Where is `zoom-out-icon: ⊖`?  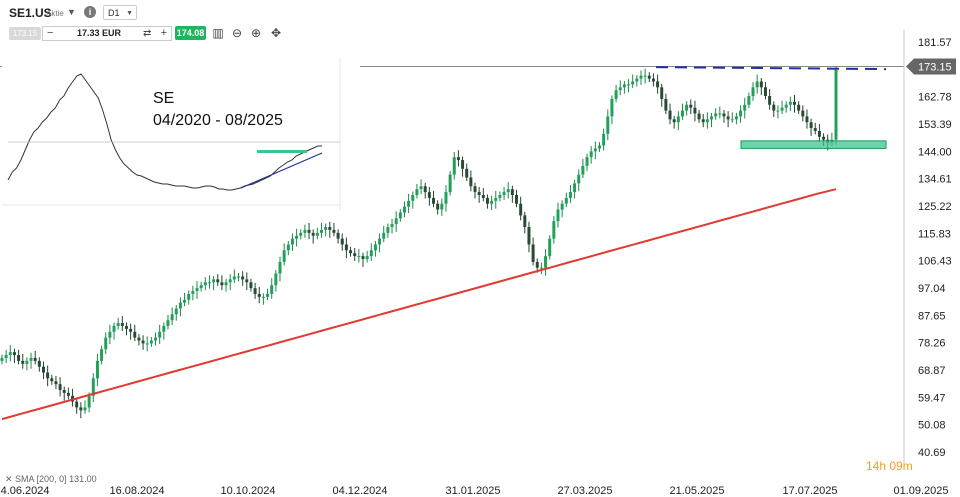
zoom-out-icon: ⊖ is located at coordinates (237, 33).